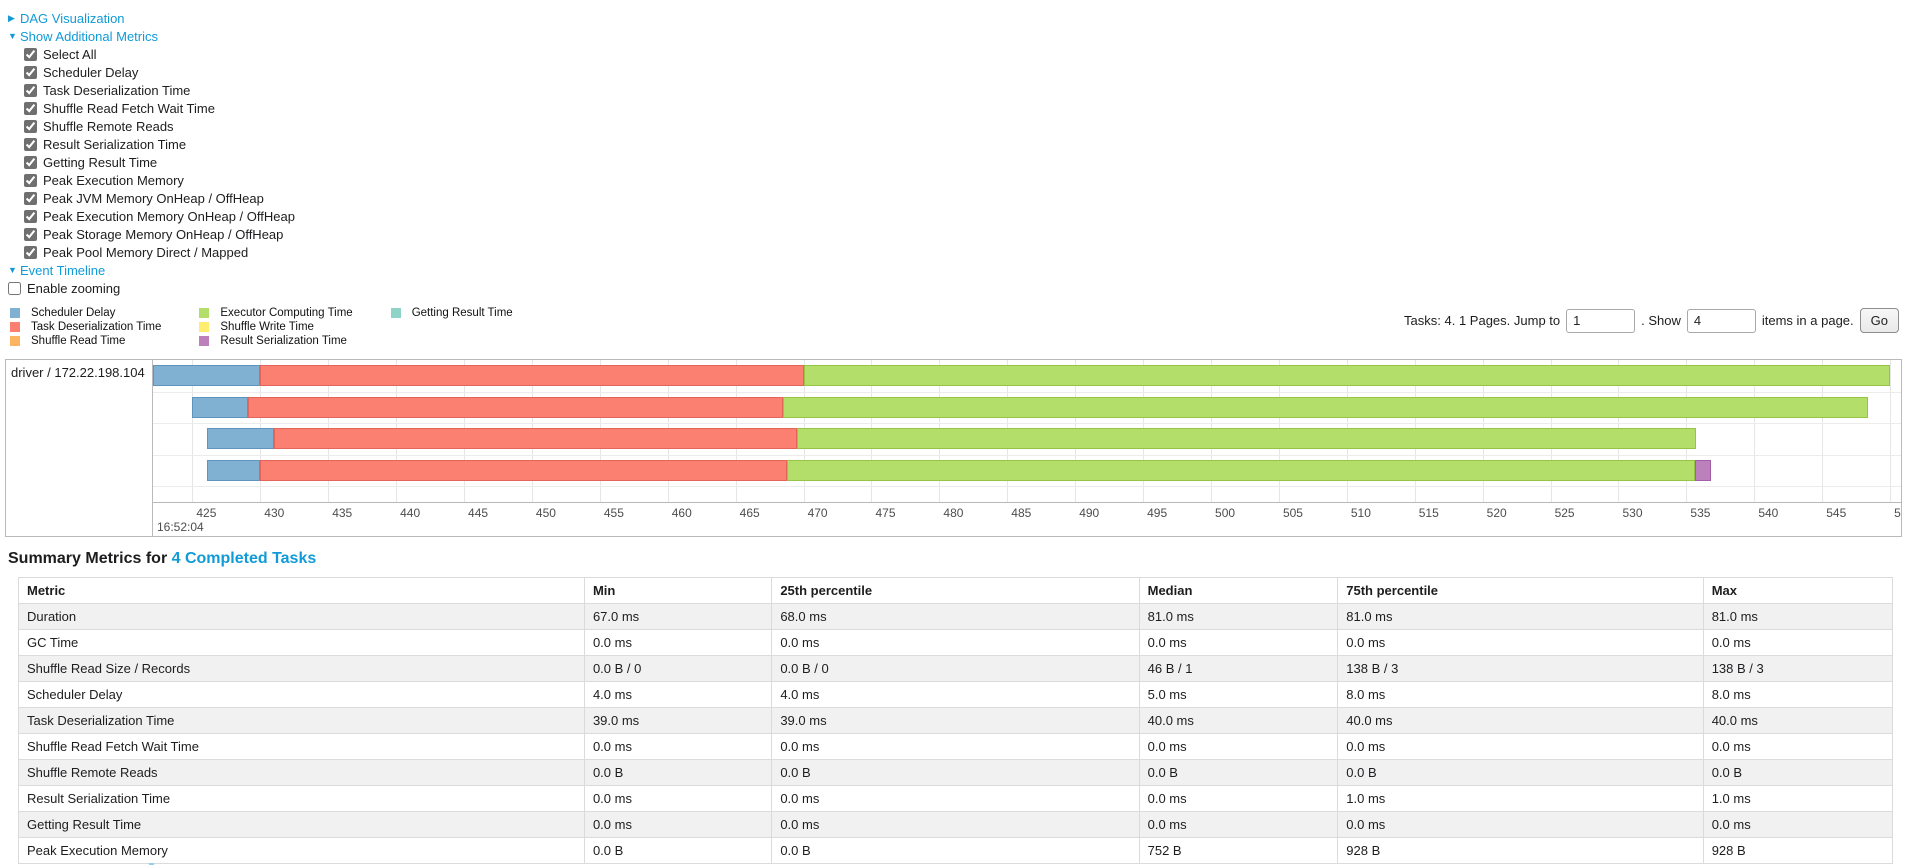 The height and width of the screenshot is (865, 1907). I want to click on show-additional-metrics-toggle: ▼ Show Additional Metrics, so click(957, 36).